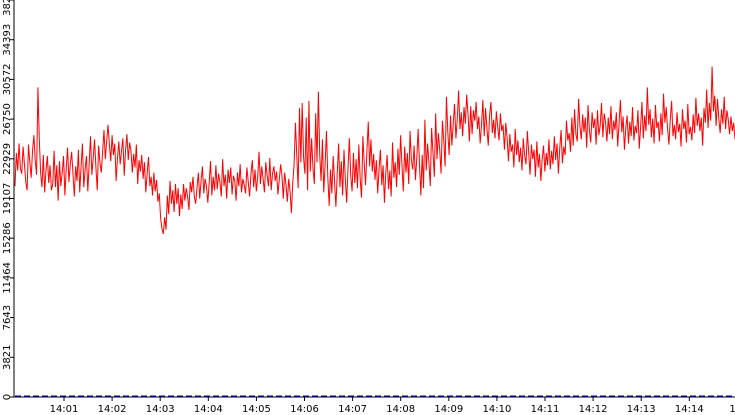  What do you see at coordinates (208, 409) in the screenshot?
I see `x-tick-label: 14:04` at bounding box center [208, 409].